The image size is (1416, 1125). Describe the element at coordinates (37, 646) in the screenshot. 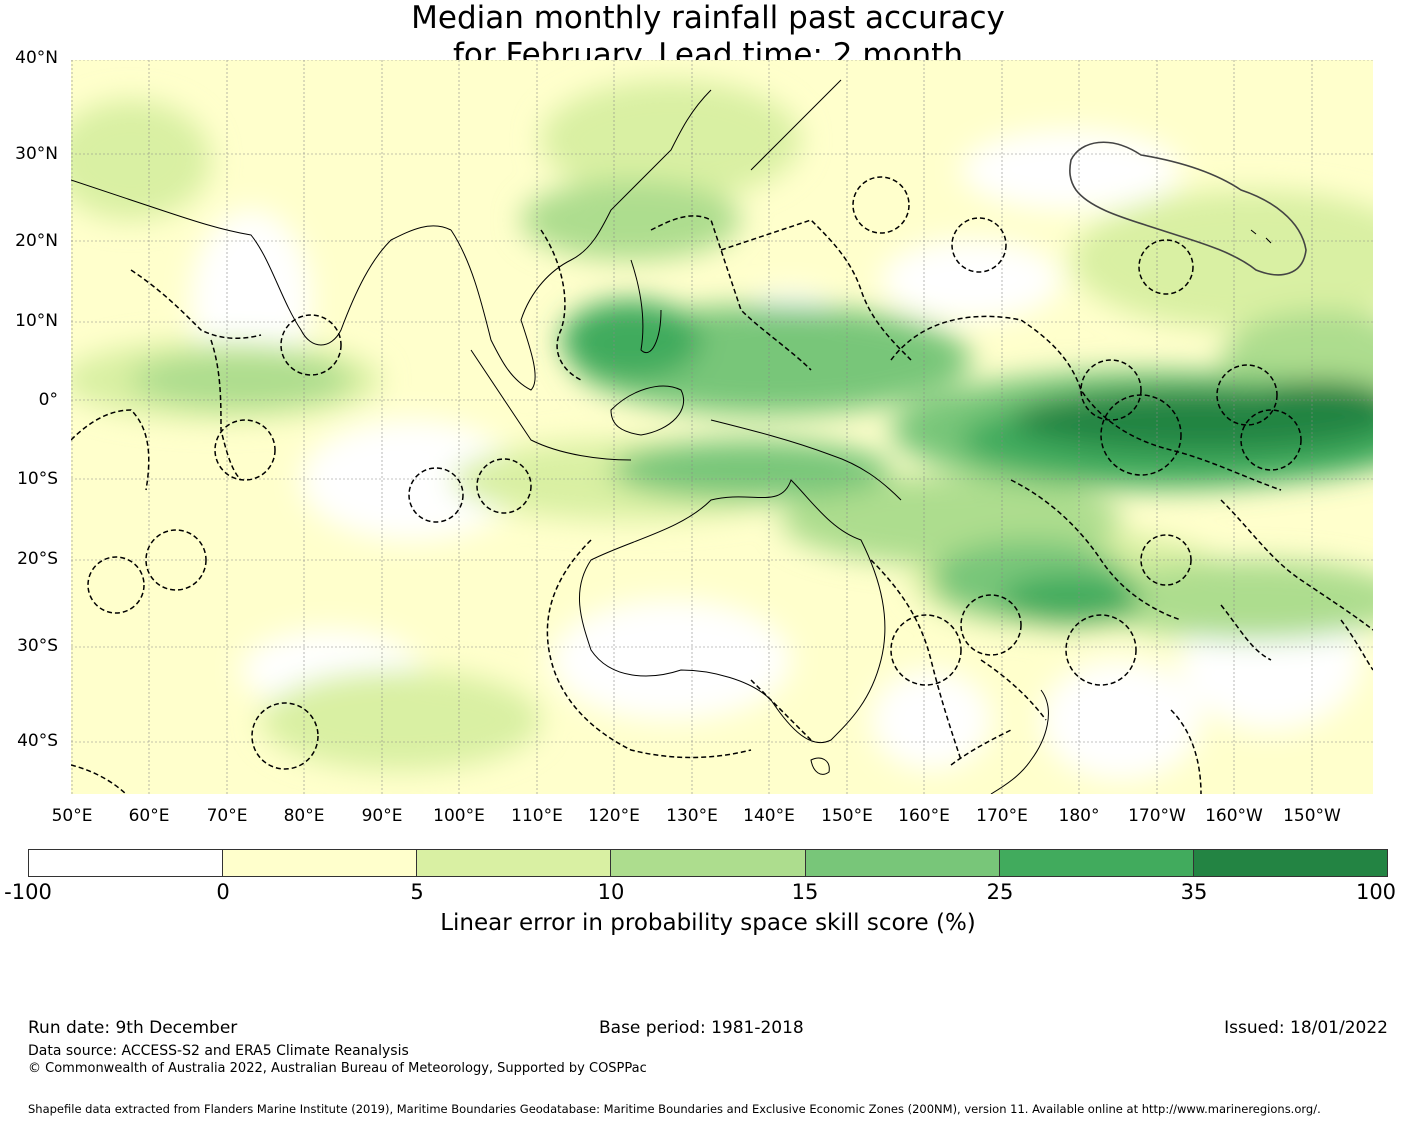

I see `lat-label-30s: 30°S` at that location.